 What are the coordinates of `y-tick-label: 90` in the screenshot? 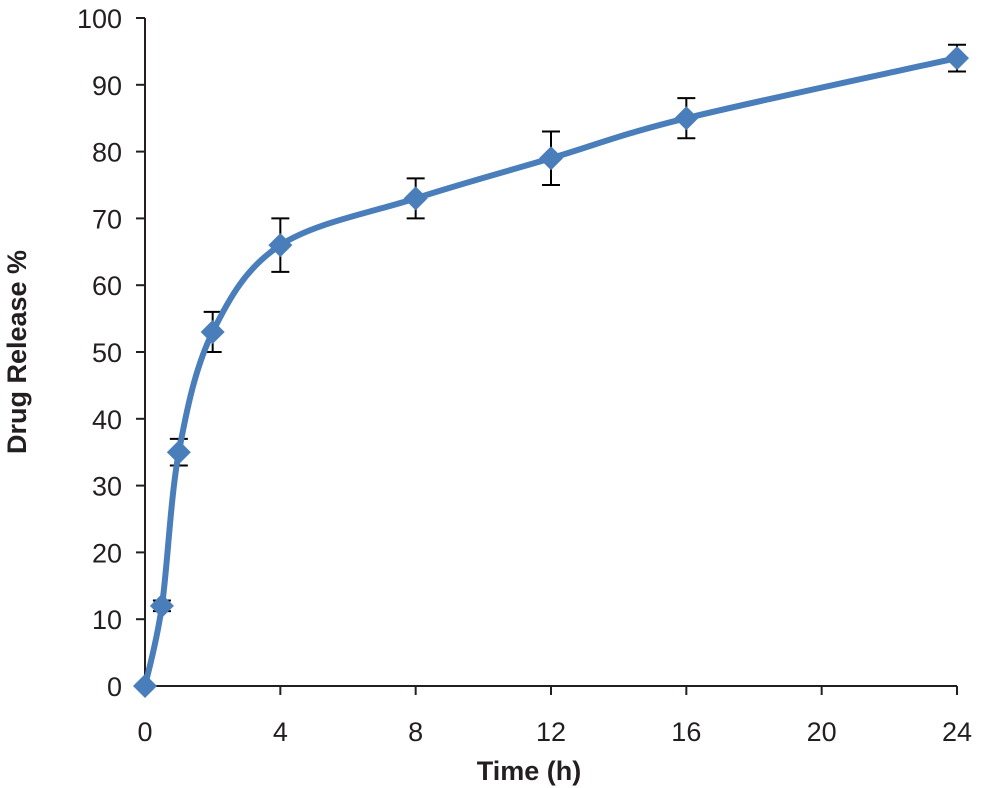 It's located at (107, 86).